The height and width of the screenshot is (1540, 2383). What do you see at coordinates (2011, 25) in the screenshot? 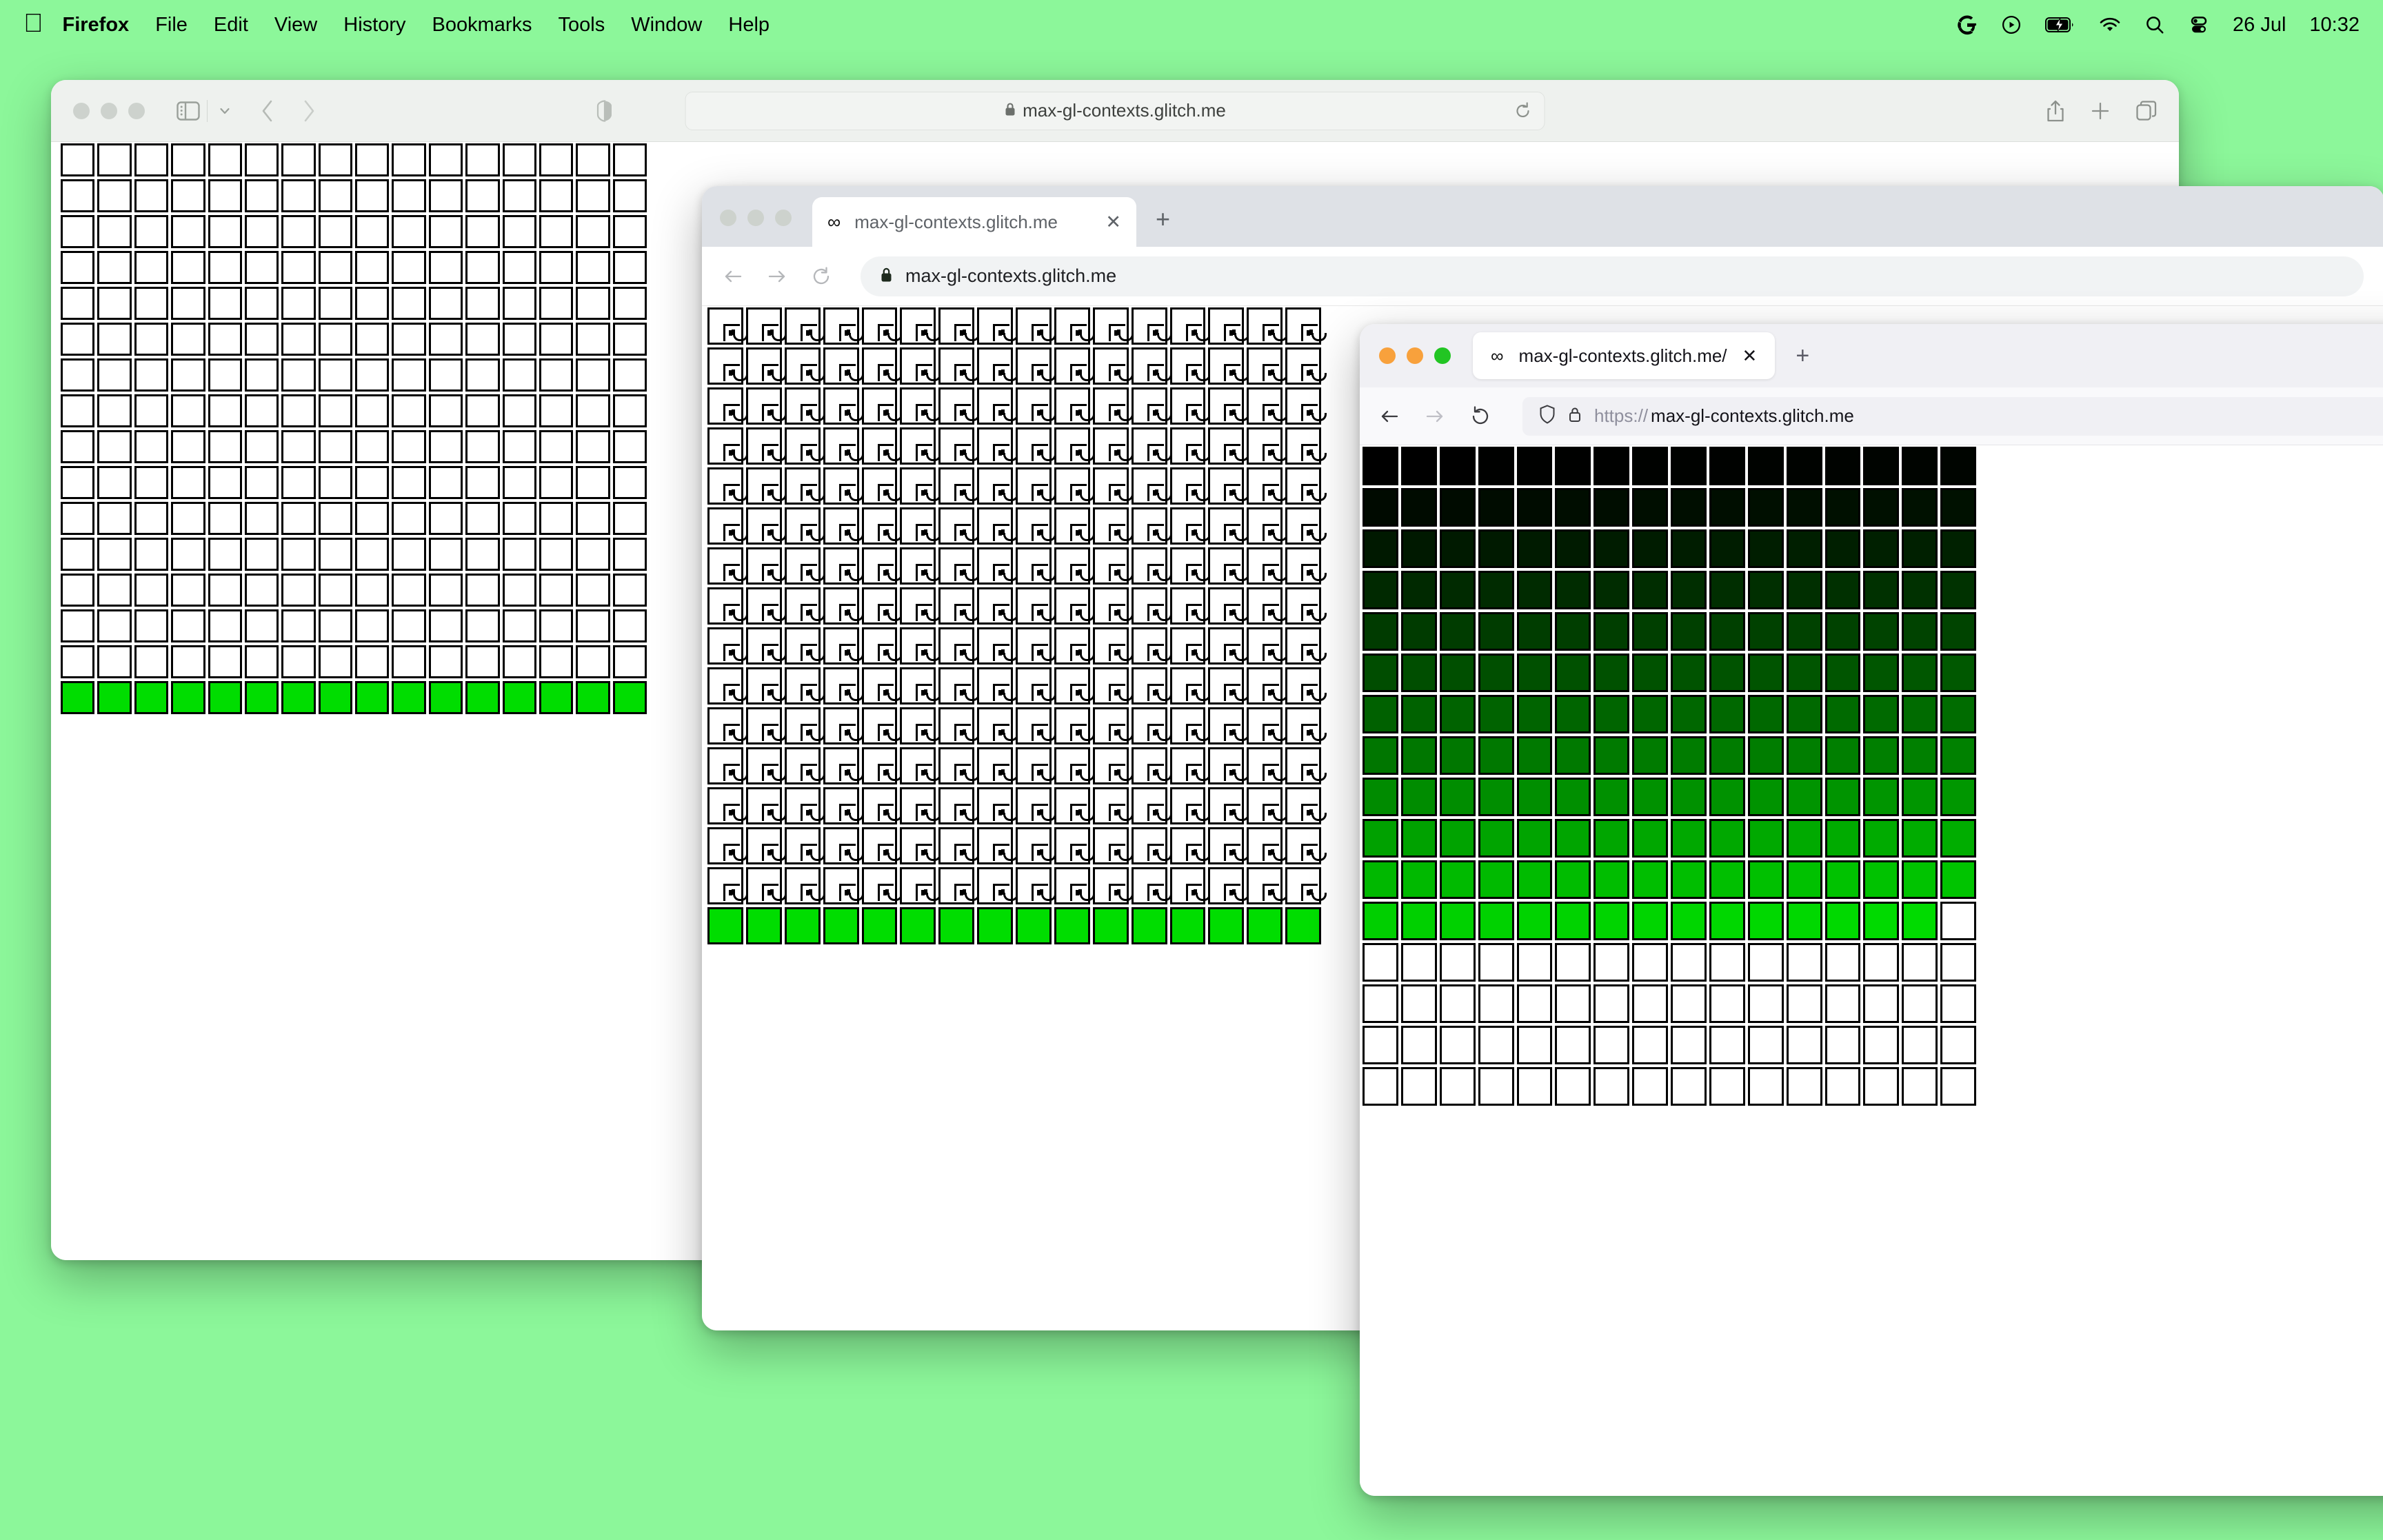
I see `play-circle-icon` at bounding box center [2011, 25].